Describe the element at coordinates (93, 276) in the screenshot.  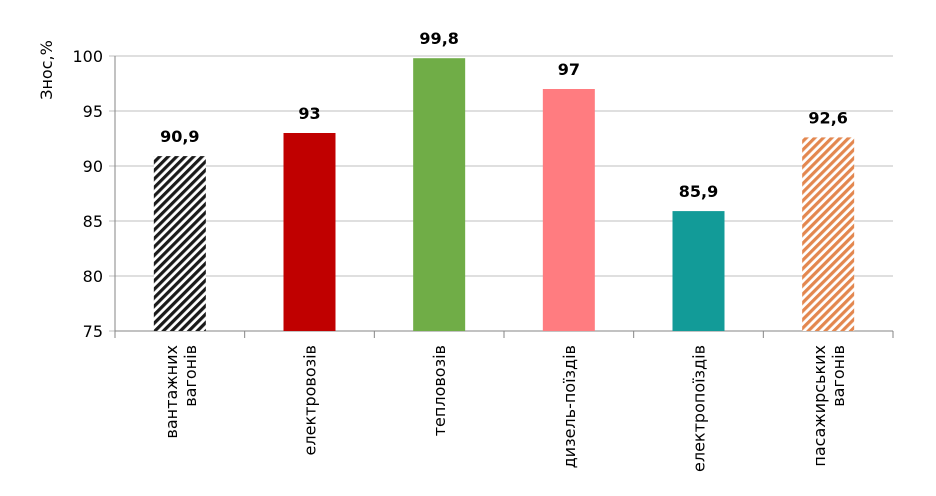
I see `y-tick-label: 80` at that location.